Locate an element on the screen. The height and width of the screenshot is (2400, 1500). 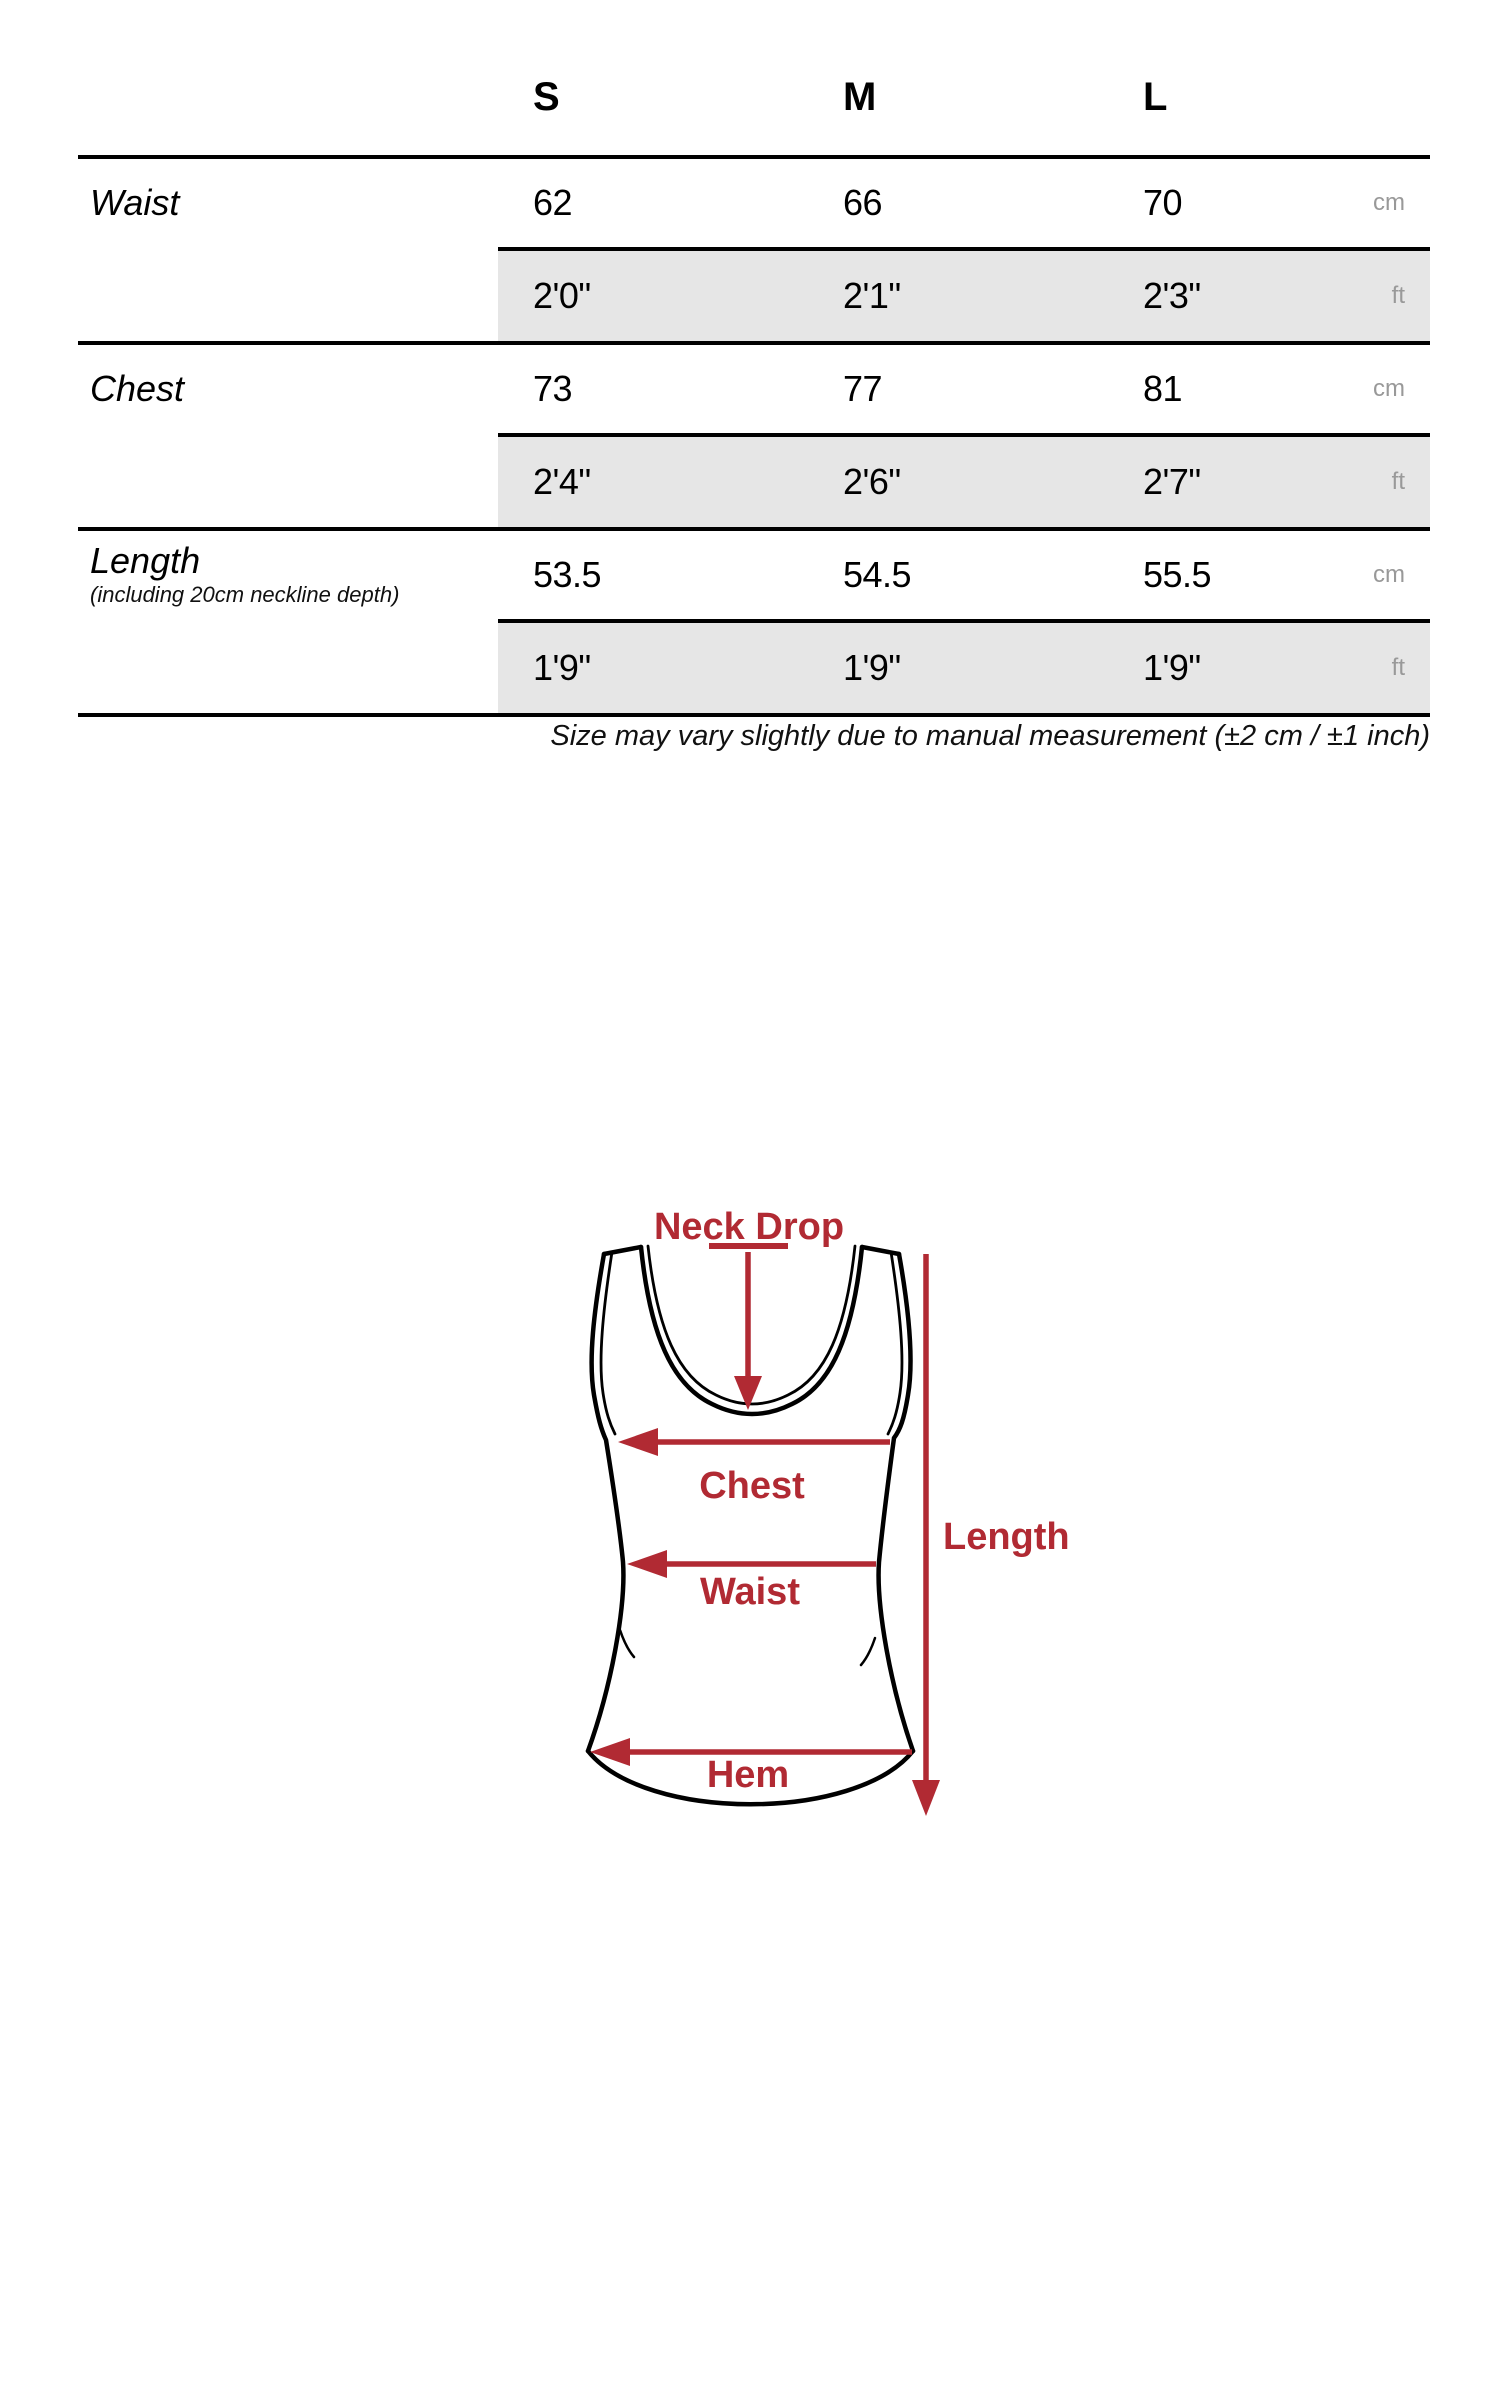
neck-drop-label: Neck Drop is located at coordinates (749, 1227).